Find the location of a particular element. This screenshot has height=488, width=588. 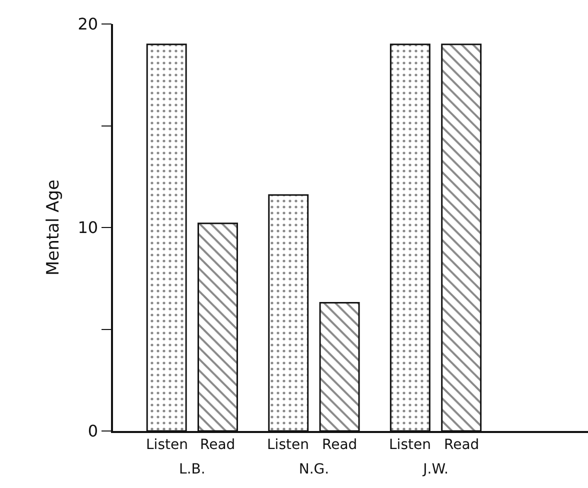

x-tick-label: N.G. is located at coordinates (314, 470).